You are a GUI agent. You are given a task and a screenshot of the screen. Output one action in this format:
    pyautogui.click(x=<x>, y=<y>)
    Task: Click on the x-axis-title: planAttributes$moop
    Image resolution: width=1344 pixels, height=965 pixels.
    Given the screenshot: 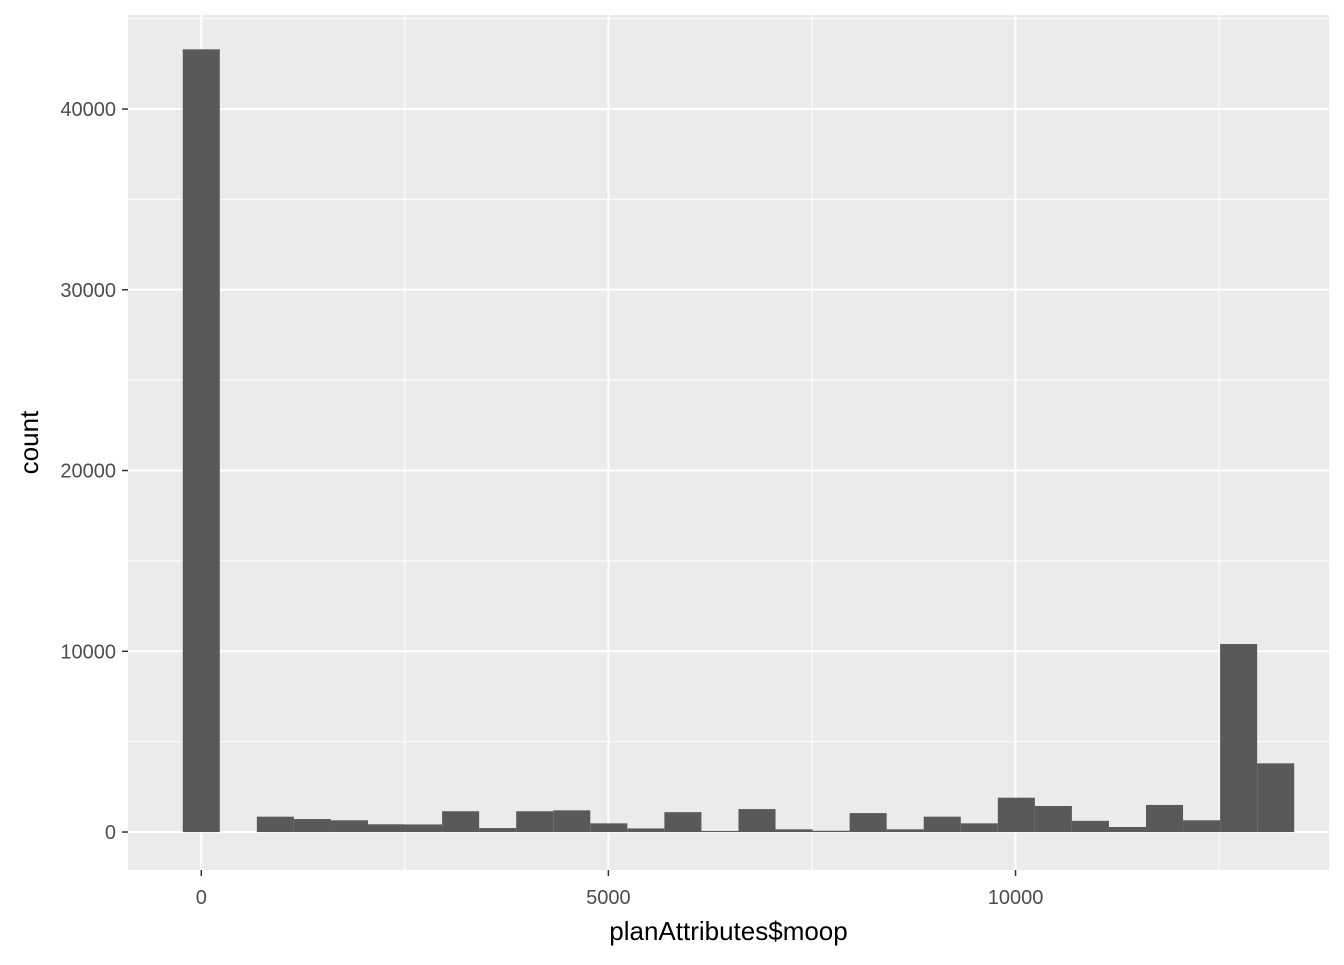 What is the action you would take?
    pyautogui.click(x=728, y=931)
    